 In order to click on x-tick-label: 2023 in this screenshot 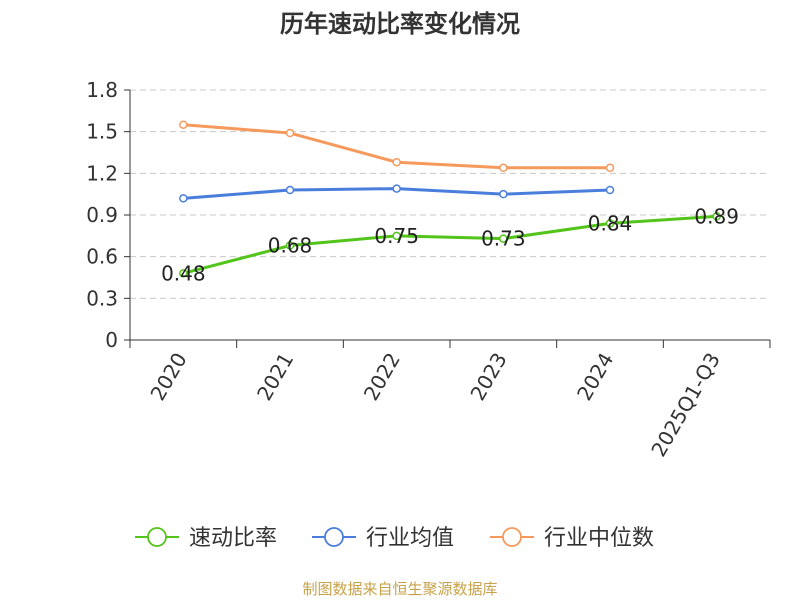, I will do `click(488, 377)`.